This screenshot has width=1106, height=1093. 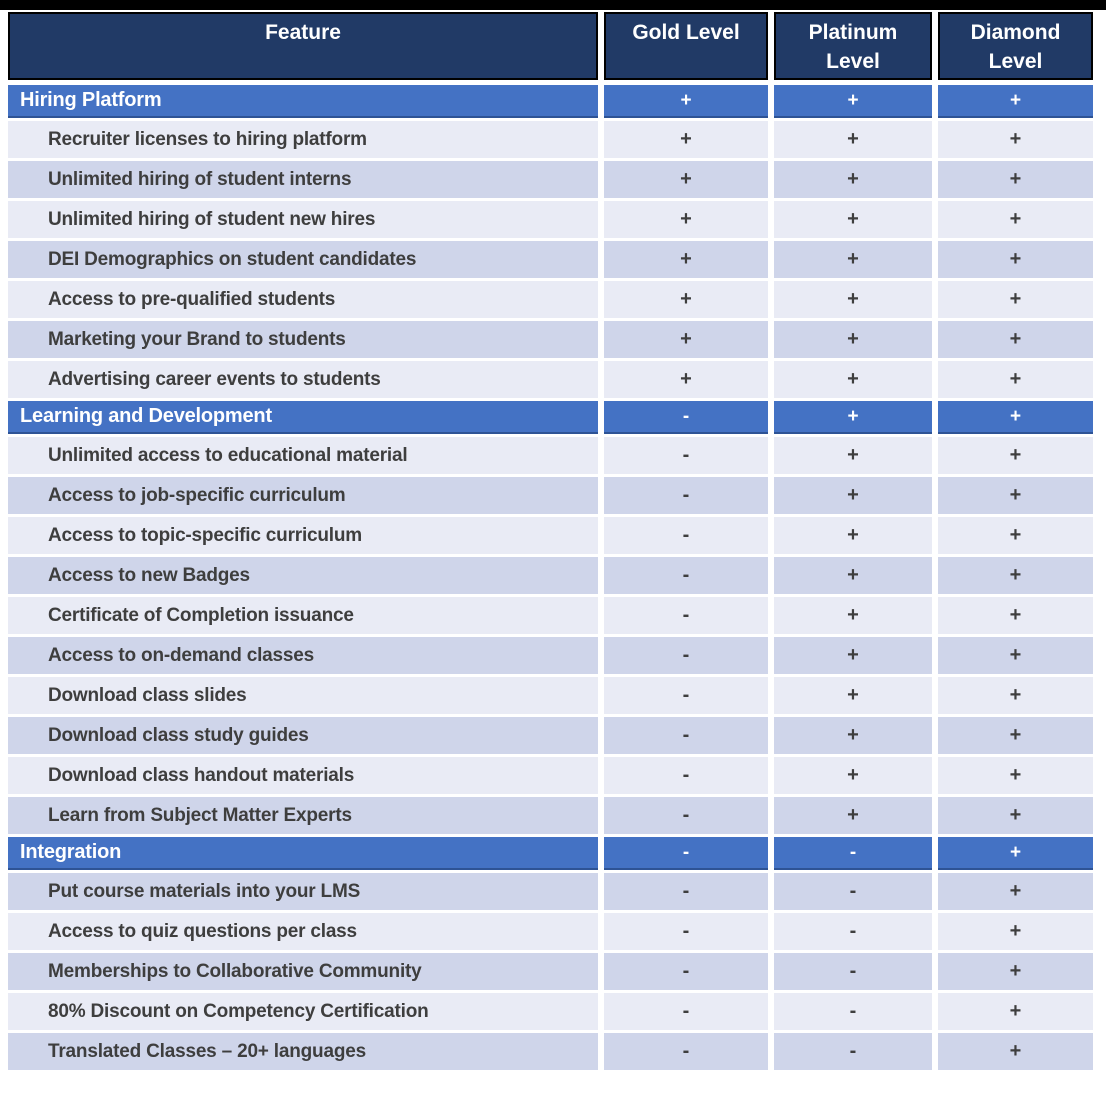 I want to click on section-title: Hiring Platform, so click(x=303, y=101).